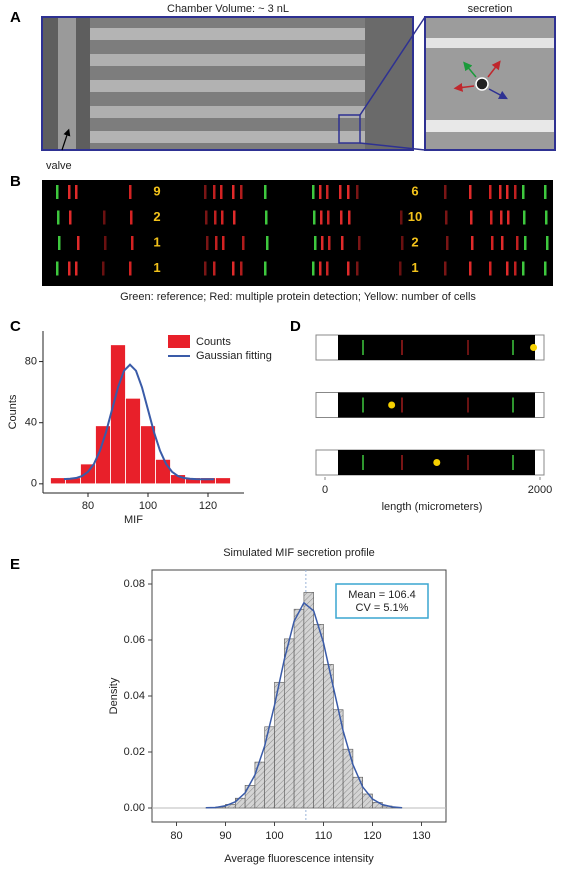 This screenshot has height=871, width=562. Describe the element at coordinates (382, 601) in the screenshot. I see `annotation-box` at that location.